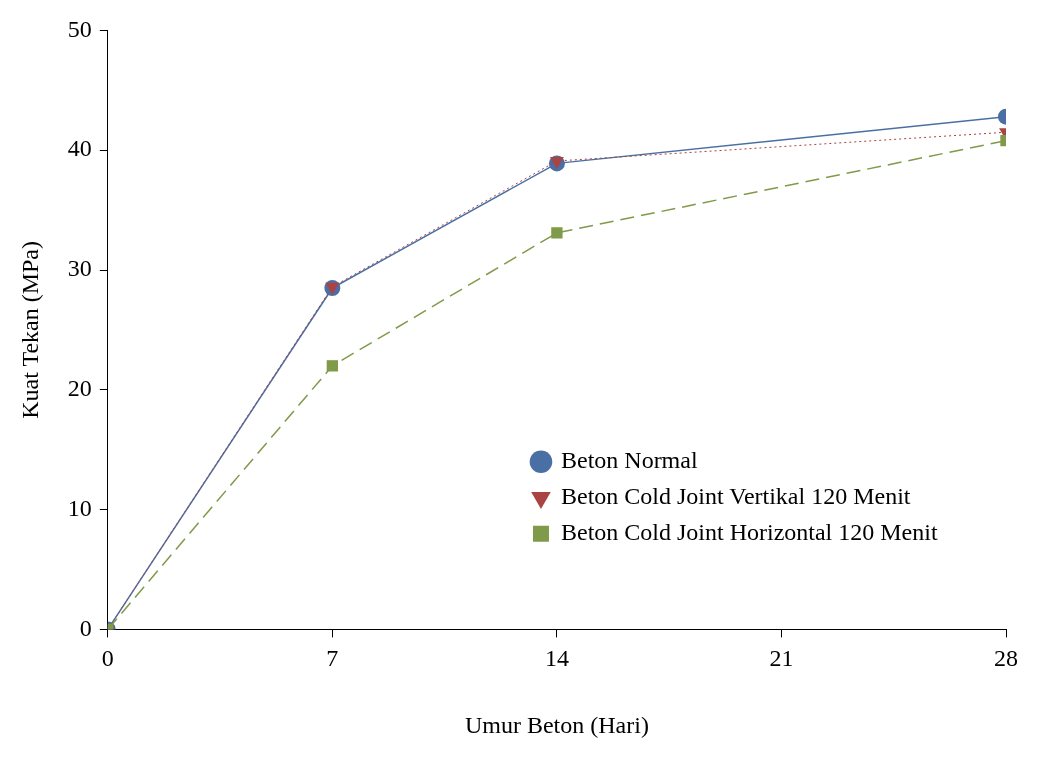  Describe the element at coordinates (79, 507) in the screenshot. I see `y-tick-label: 10` at that location.